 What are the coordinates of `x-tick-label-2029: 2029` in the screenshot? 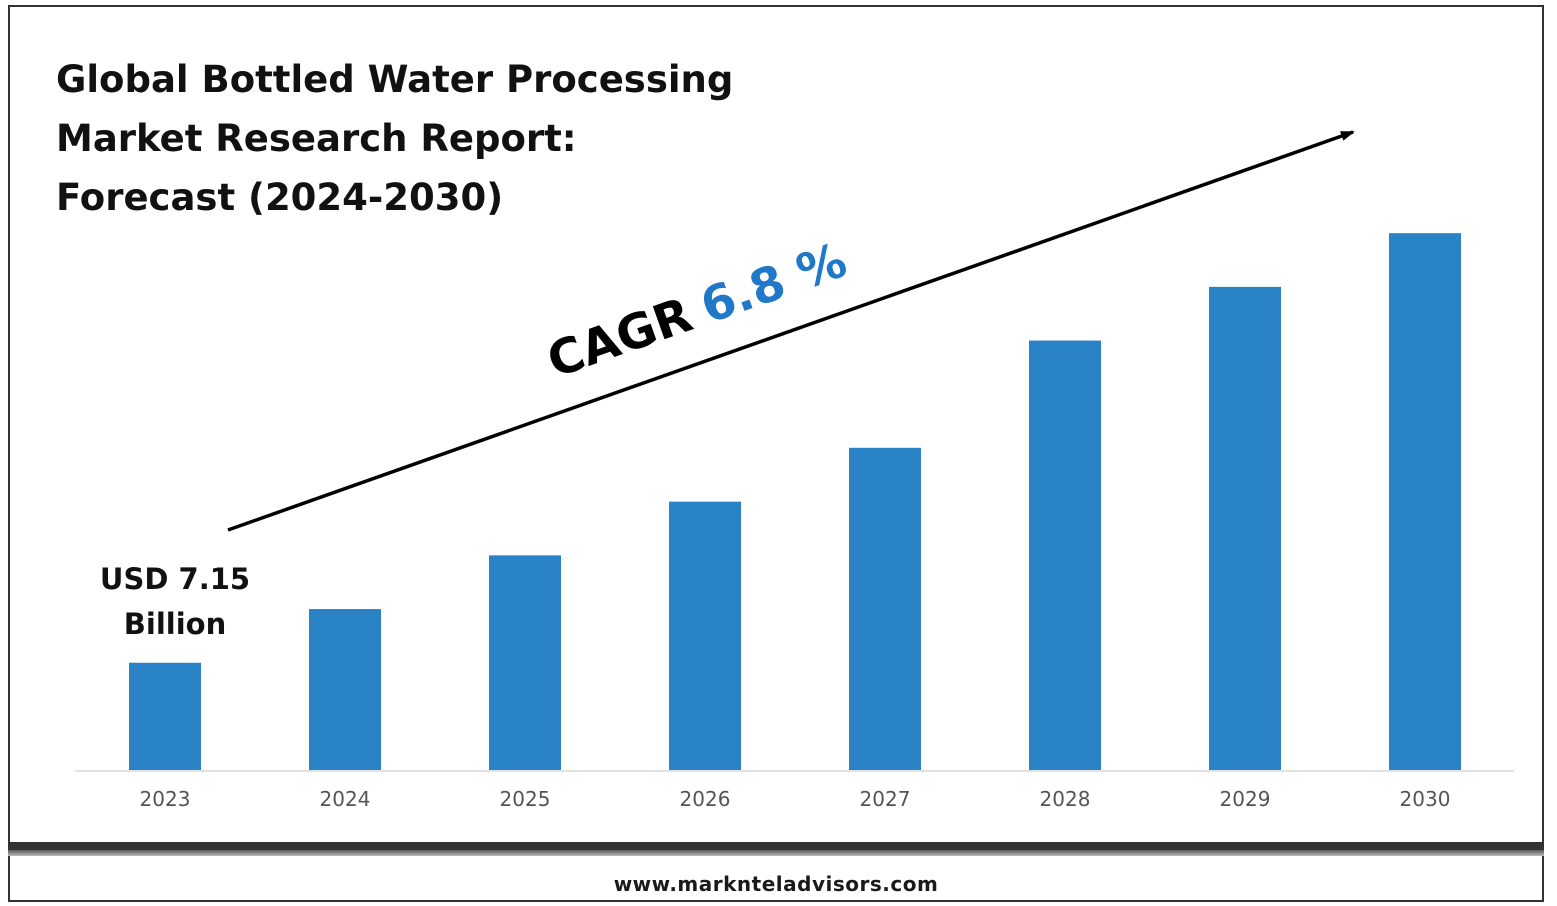 It's located at (1245, 799).